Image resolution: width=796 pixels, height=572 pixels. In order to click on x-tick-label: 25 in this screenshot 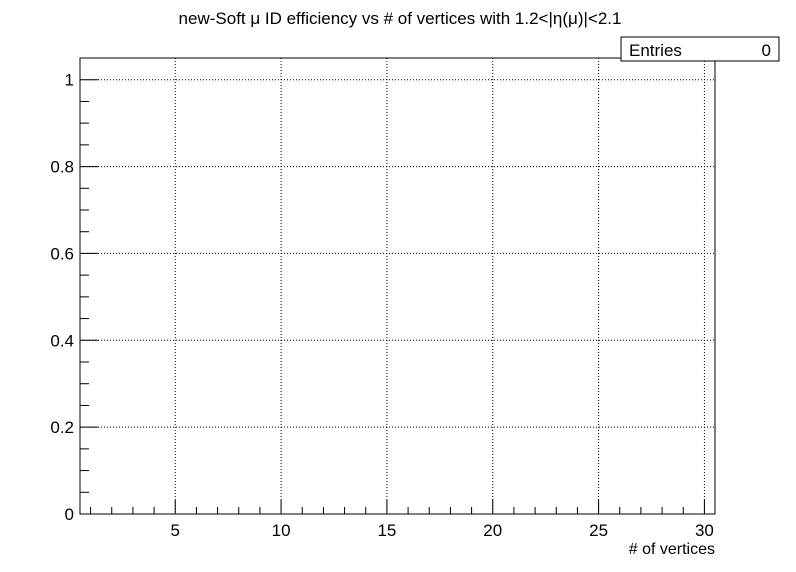, I will do `click(598, 530)`.